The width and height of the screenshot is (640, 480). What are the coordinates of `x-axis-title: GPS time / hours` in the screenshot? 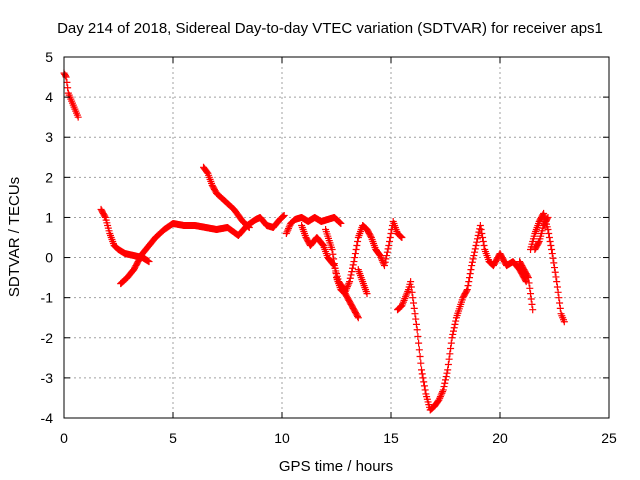 It's located at (336, 466).